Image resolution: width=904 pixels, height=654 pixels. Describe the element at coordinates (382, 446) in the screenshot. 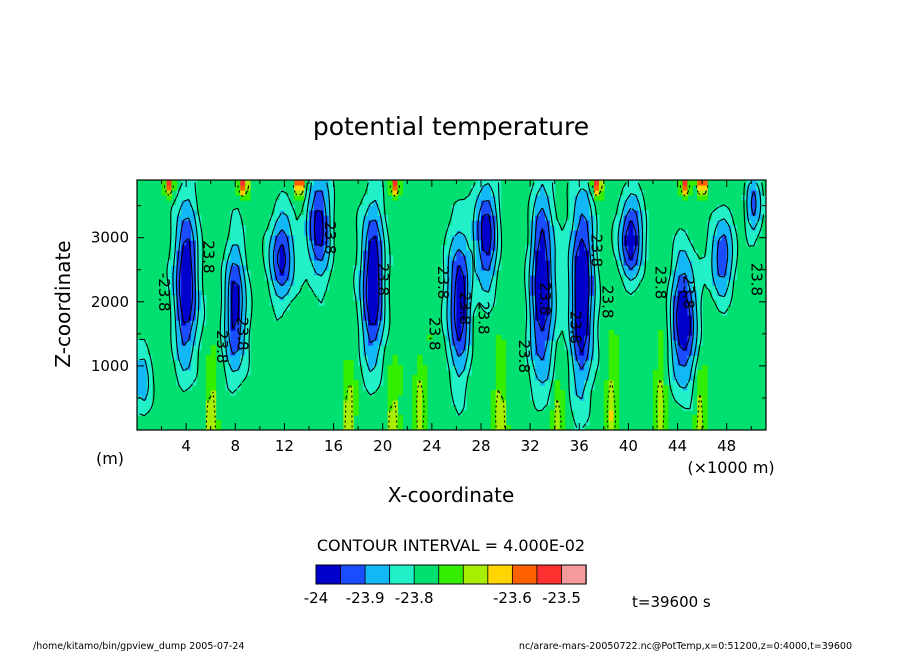

I see `x-tick-label: 20` at that location.